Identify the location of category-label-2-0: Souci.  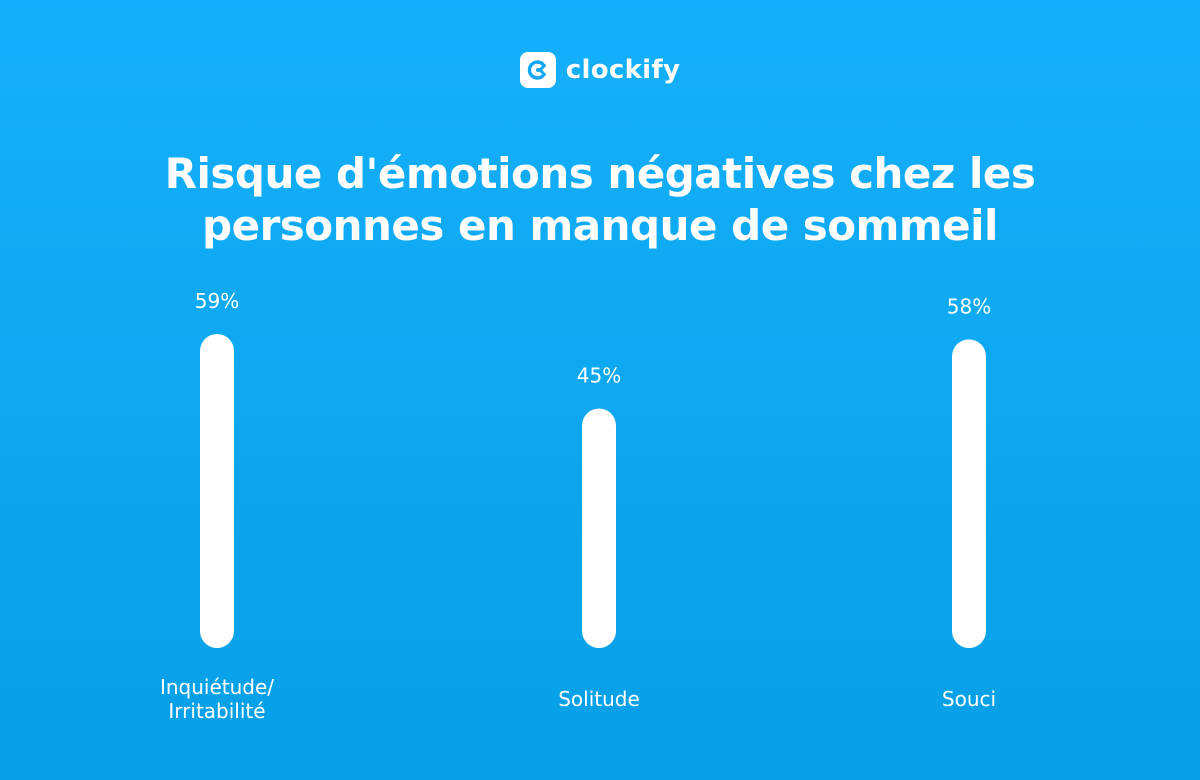
(969, 699).